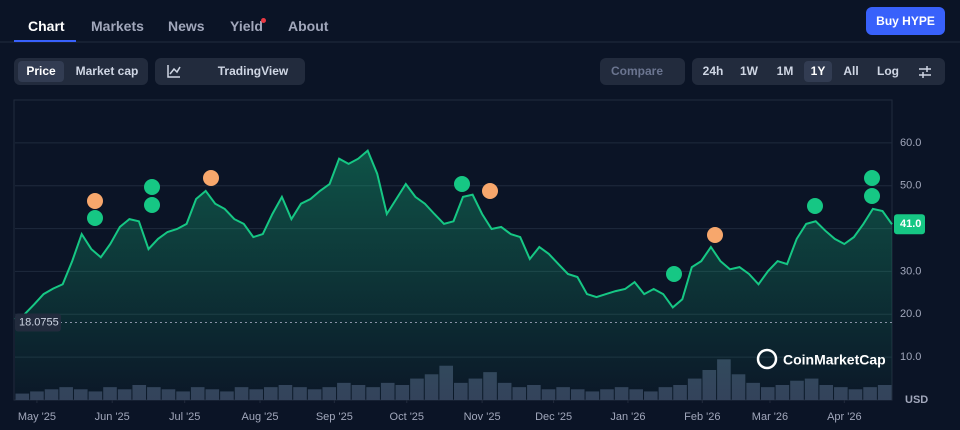 This screenshot has height=430, width=960. What do you see at coordinates (482, 417) in the screenshot?
I see `x-tick-label: Nov '25` at bounding box center [482, 417].